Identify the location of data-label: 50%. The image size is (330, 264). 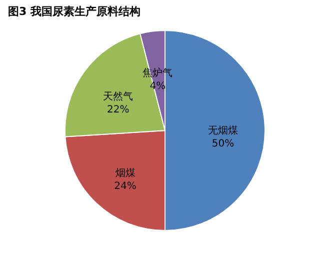
(223, 144).